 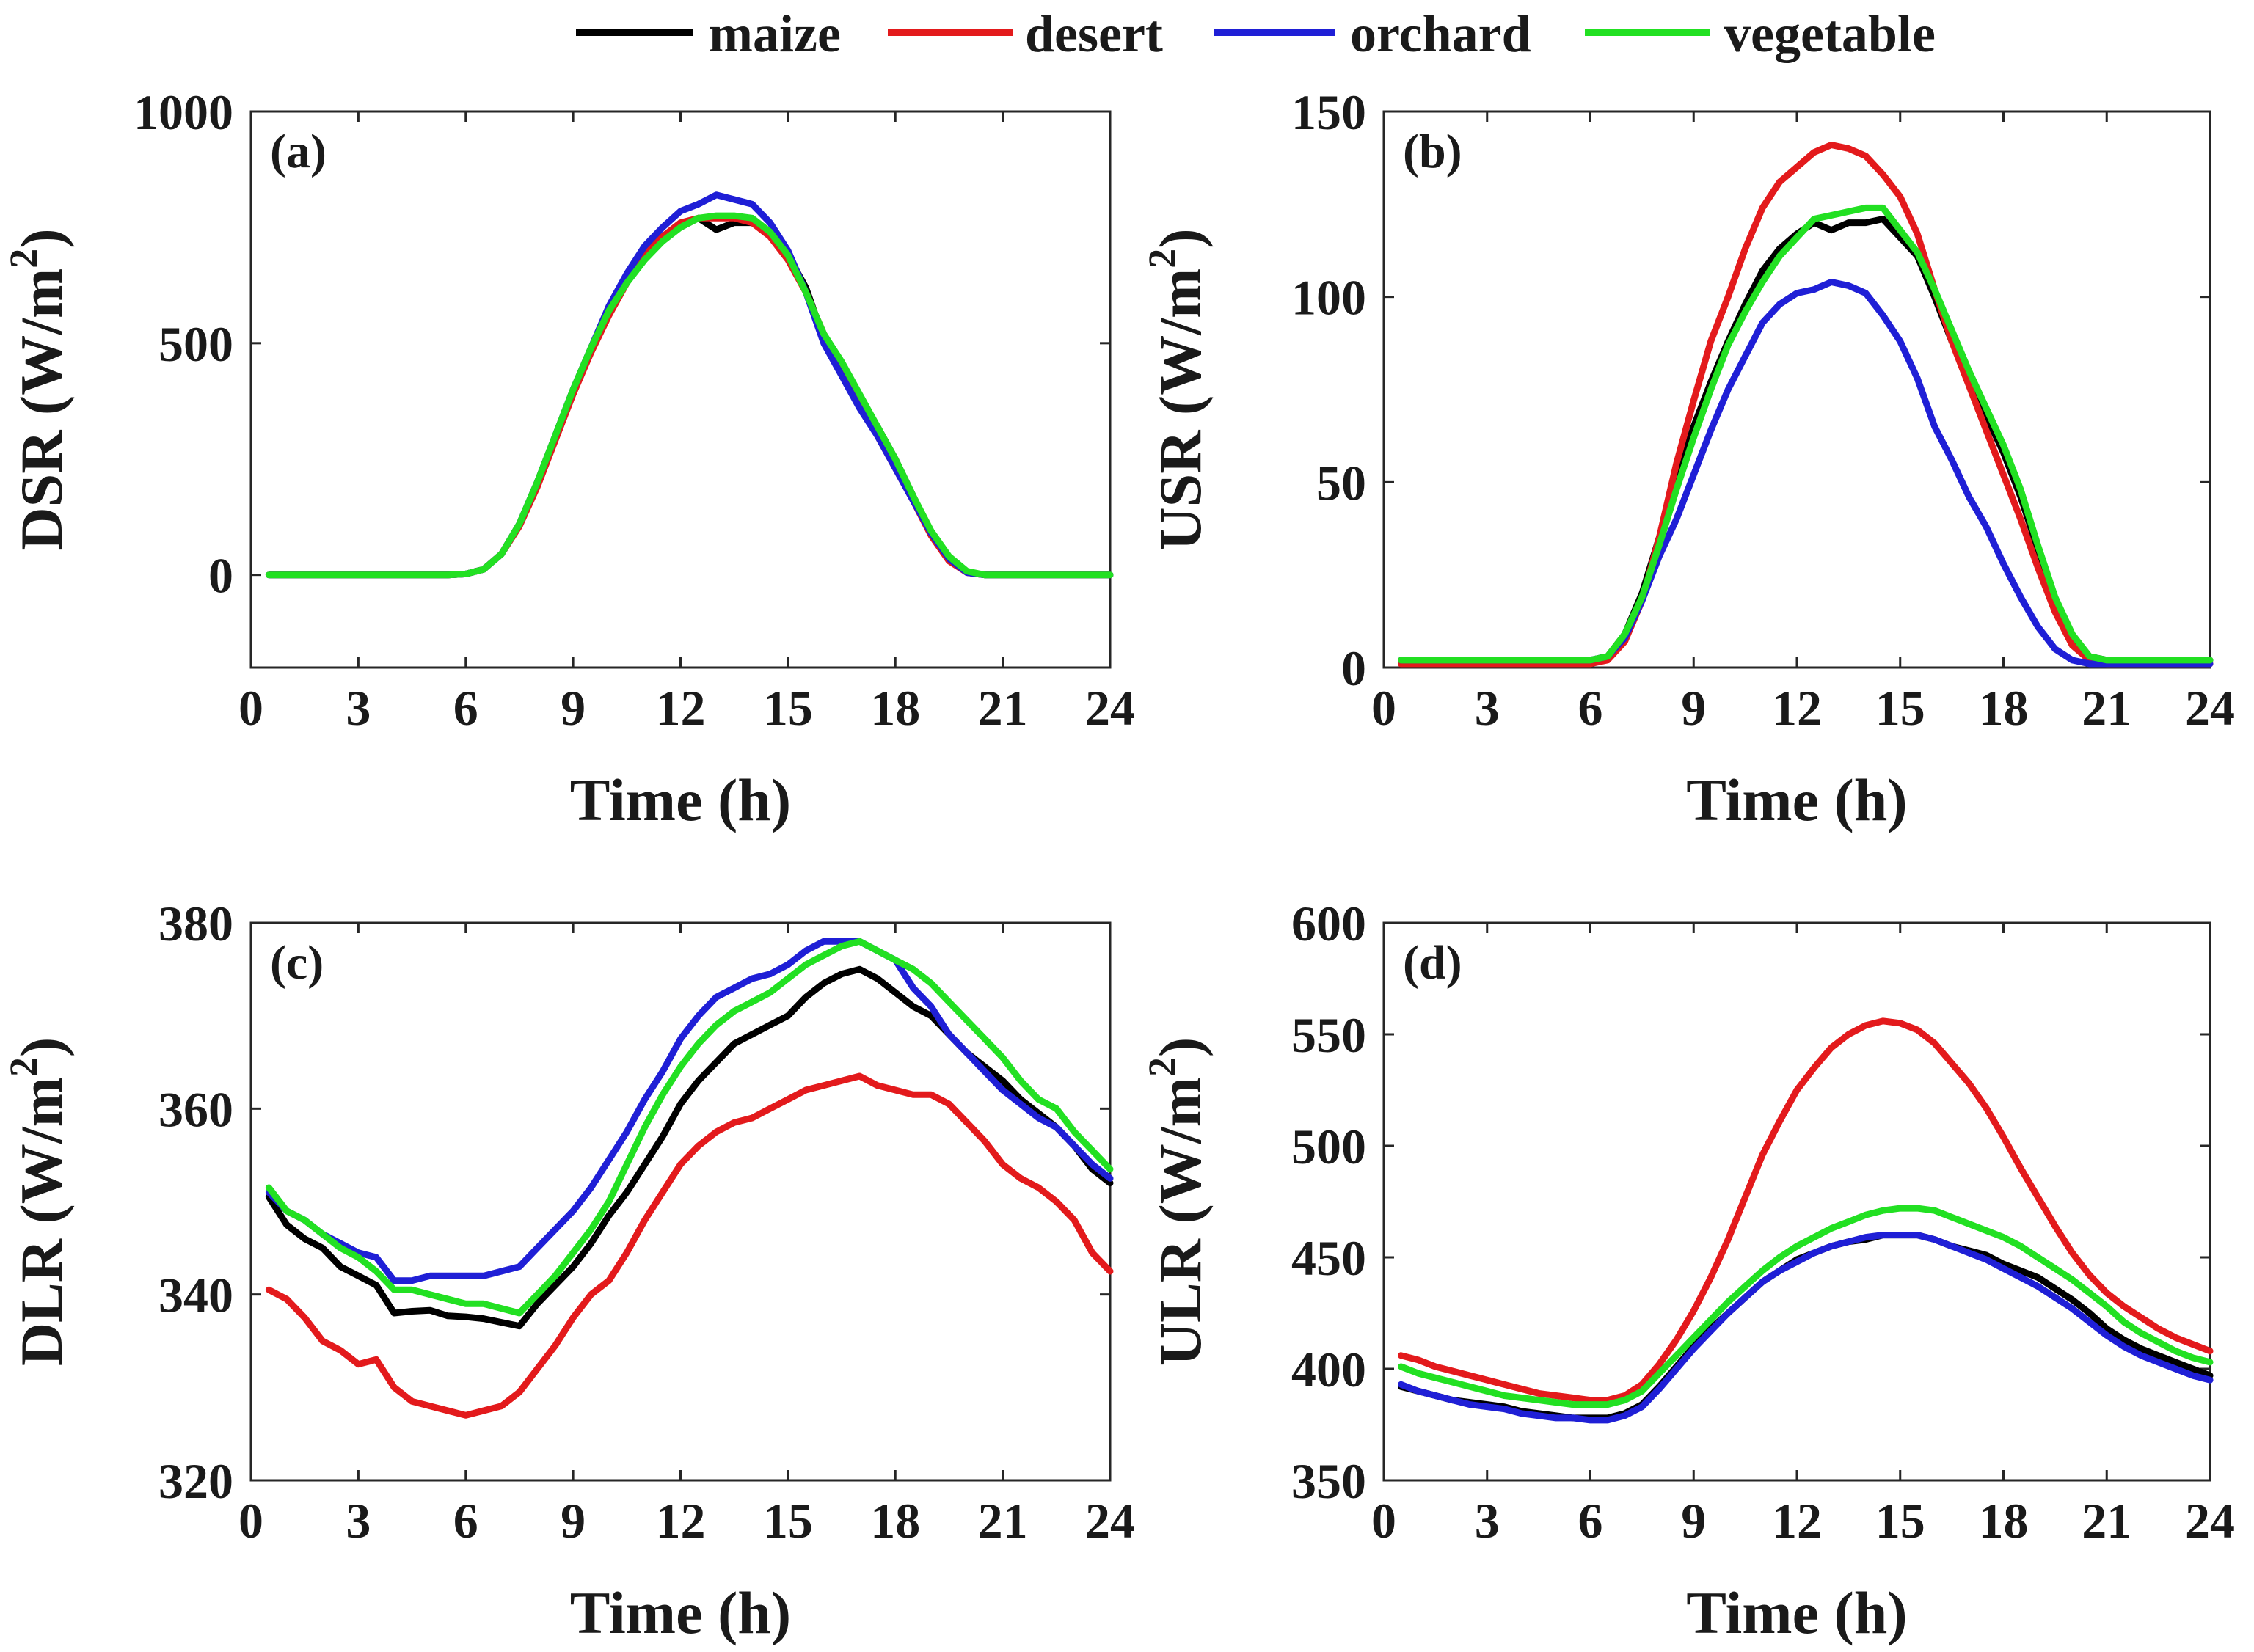 I want to click on legend-label-desert: desert, so click(x=1094, y=33).